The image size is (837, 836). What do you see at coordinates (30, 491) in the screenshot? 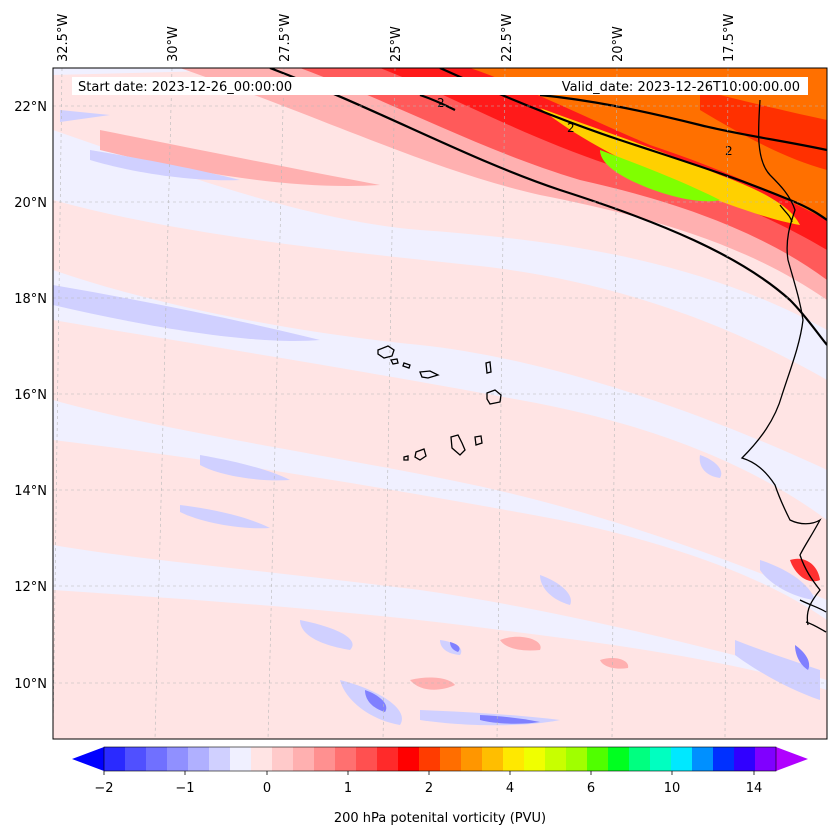
I see `lat-label: 14°N` at bounding box center [30, 491].